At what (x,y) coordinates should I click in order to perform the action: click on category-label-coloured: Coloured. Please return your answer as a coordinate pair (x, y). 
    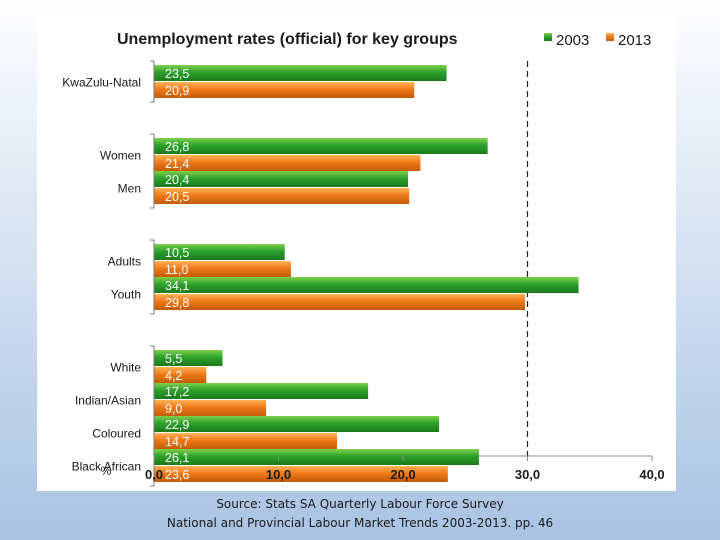
    Looking at the image, I should click on (116, 434).